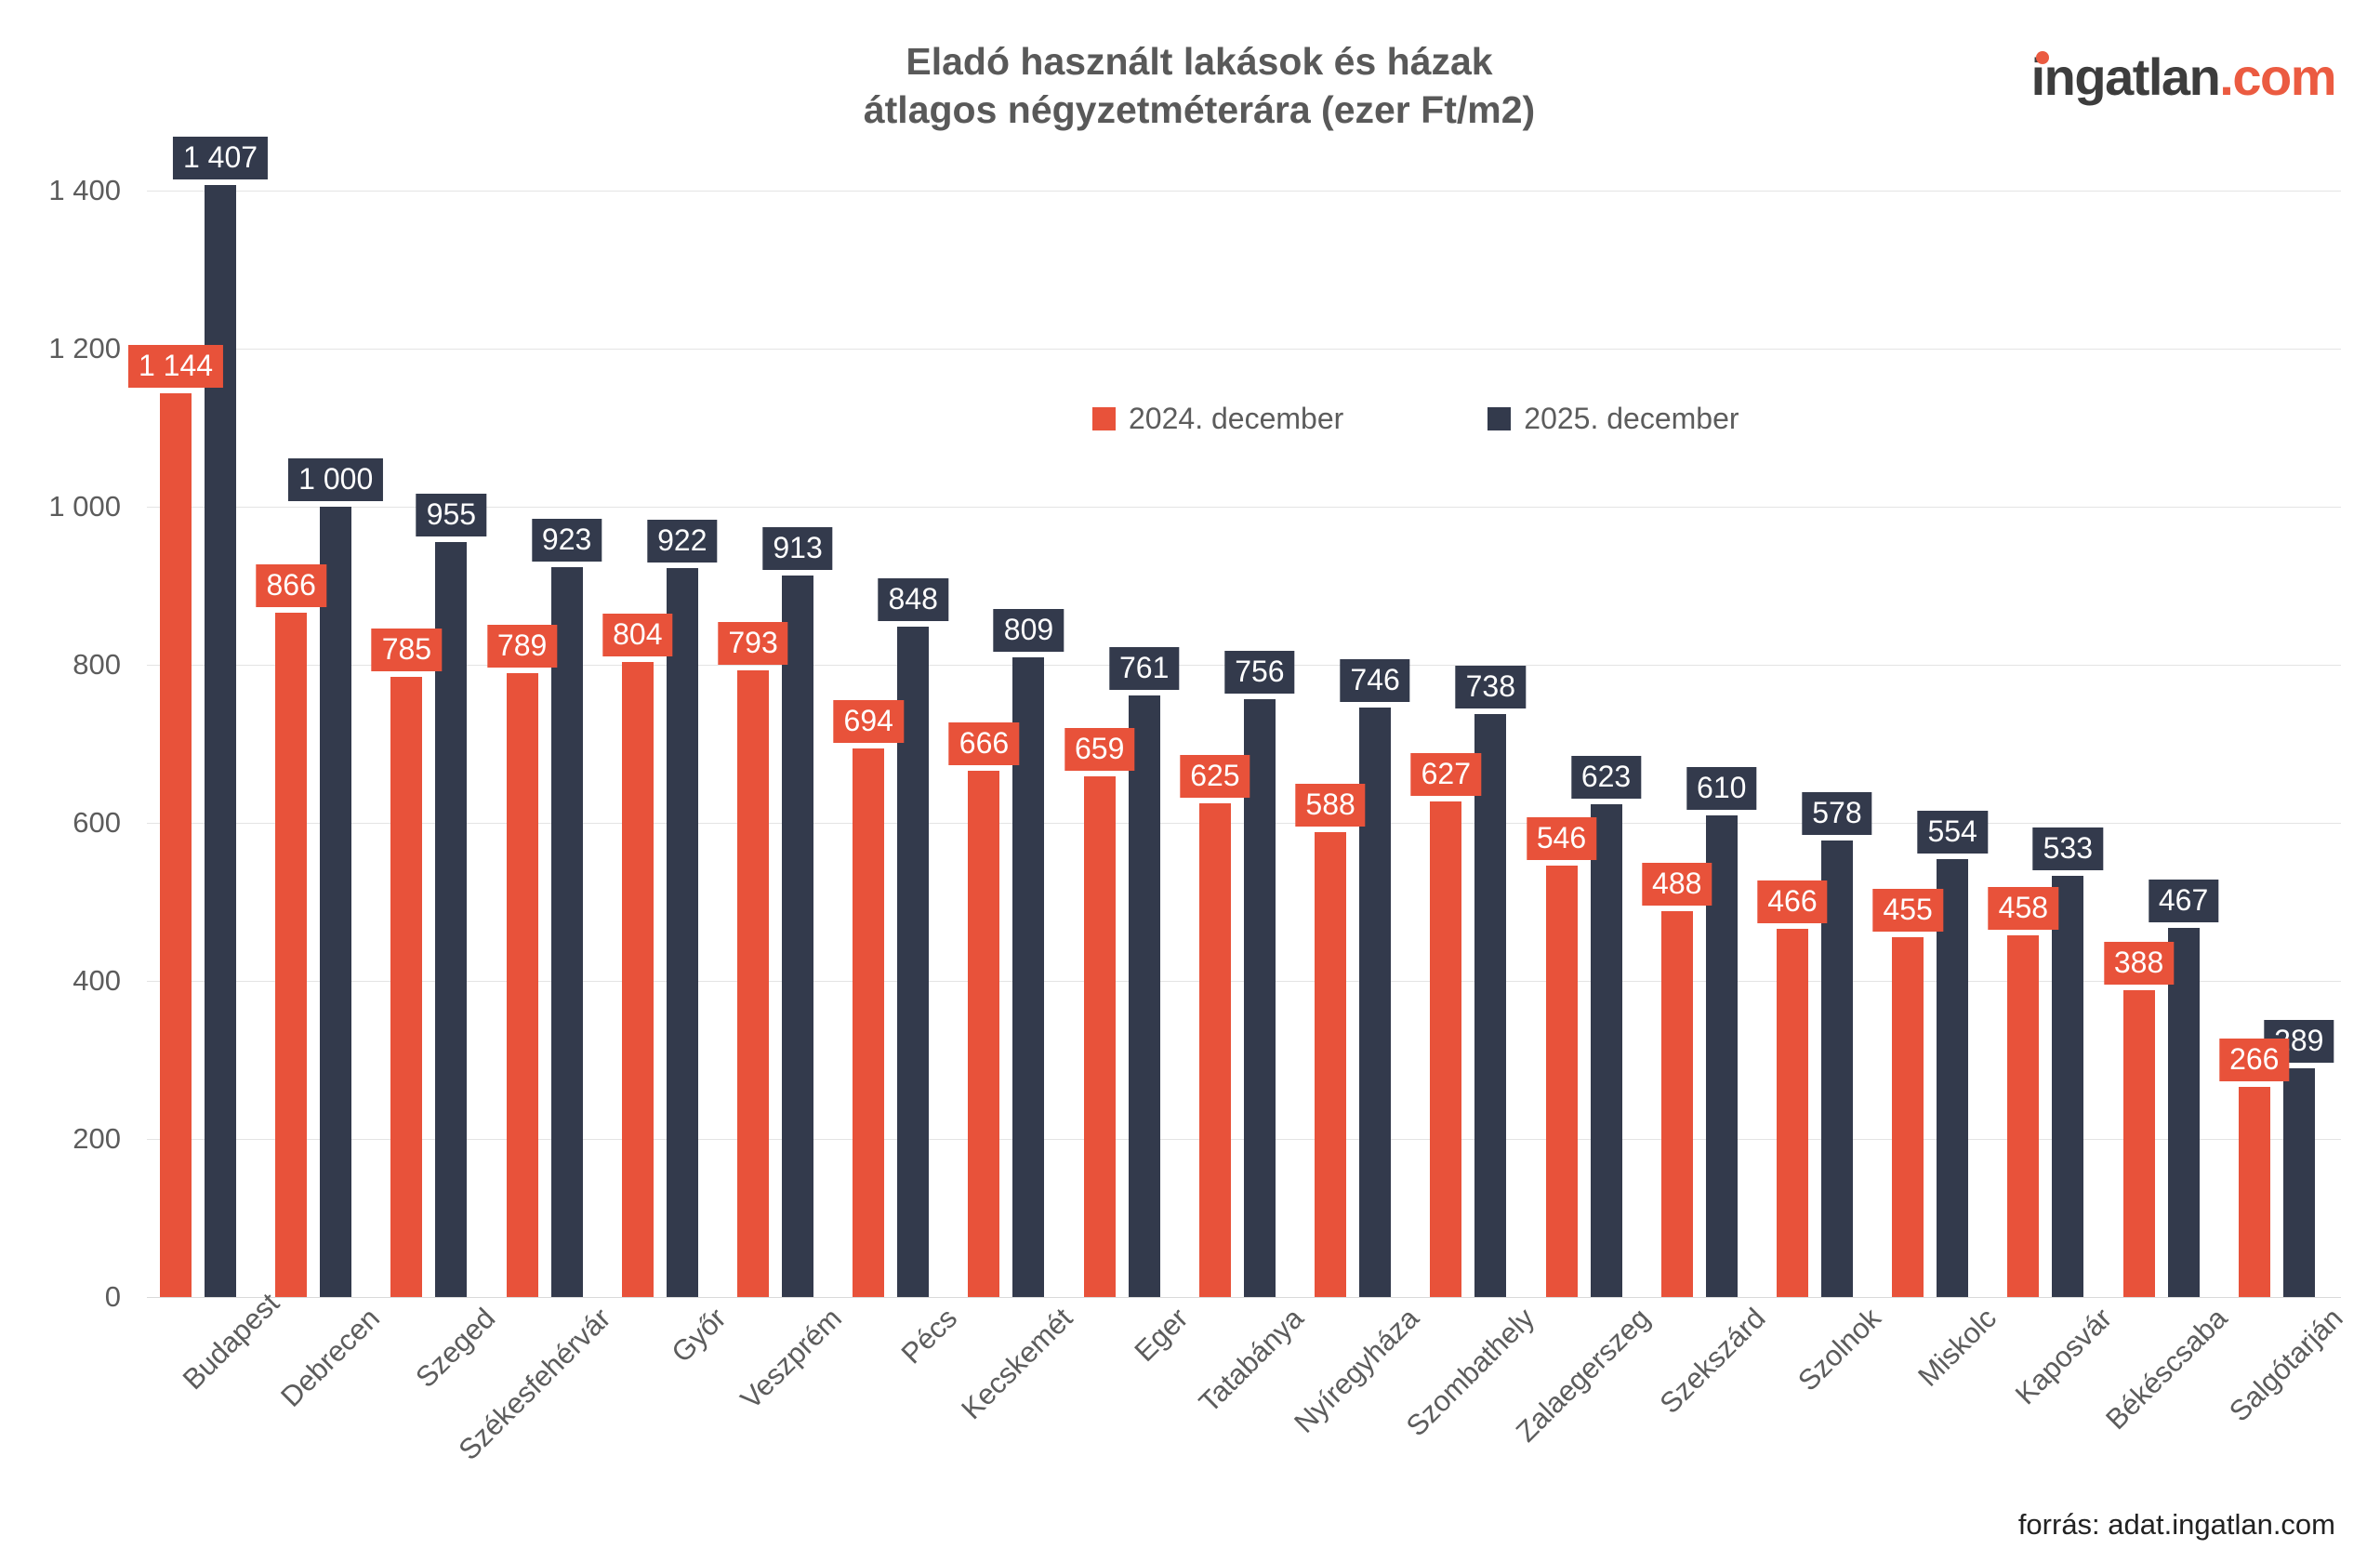 This screenshot has height=1562, width=2380. Describe the element at coordinates (2164, 704) in the screenshot. I see `bar-group: 388 467` at that location.